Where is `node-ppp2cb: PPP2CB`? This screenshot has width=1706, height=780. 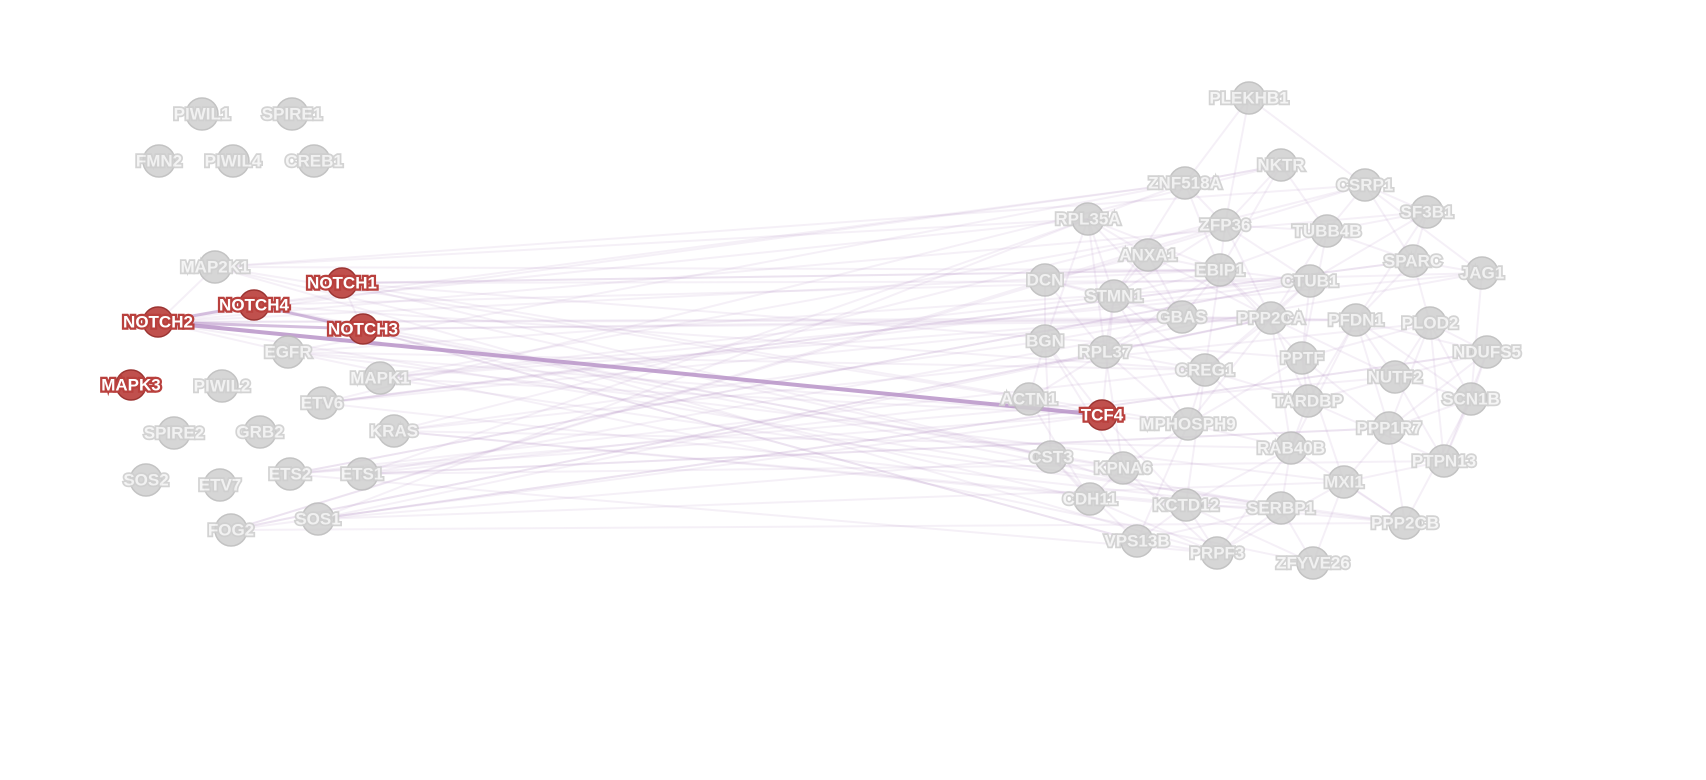
node-ppp2cb: PPP2CB is located at coordinates (1405, 523).